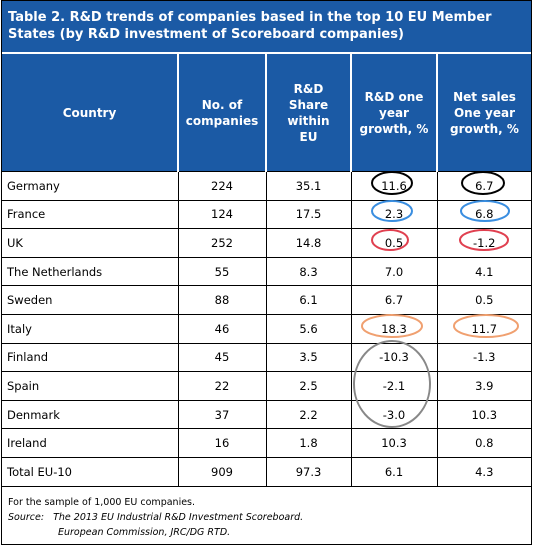 The image size is (540, 548). Describe the element at coordinates (26, 517) in the screenshot. I see `source-label: Source:` at that location.